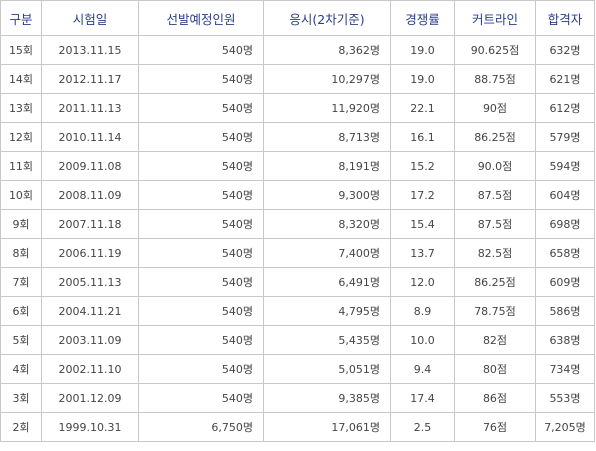 The image size is (596, 451). I want to click on cell-cutoff: 90점, so click(495, 108).